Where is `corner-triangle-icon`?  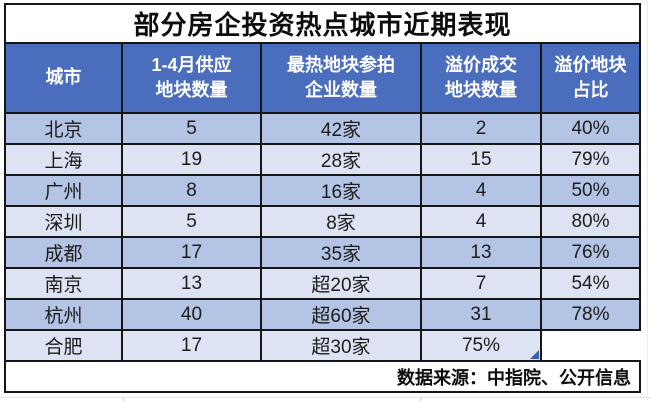
corner-triangle-icon is located at coordinates (534, 354).